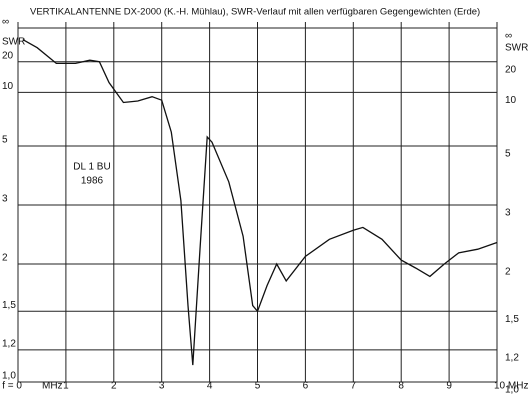 The image size is (531, 401). I want to click on x-tick-label: 10 MHz, so click(511, 386).